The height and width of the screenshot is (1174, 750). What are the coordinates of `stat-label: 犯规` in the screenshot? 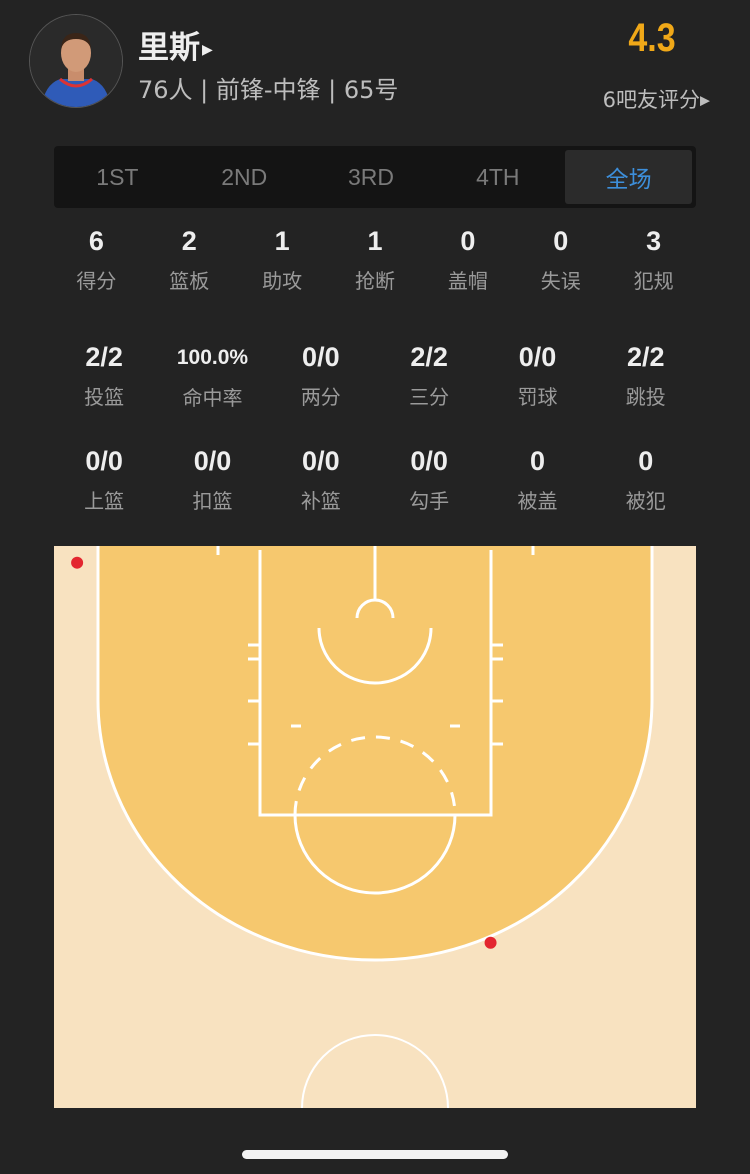 It's located at (653, 281).